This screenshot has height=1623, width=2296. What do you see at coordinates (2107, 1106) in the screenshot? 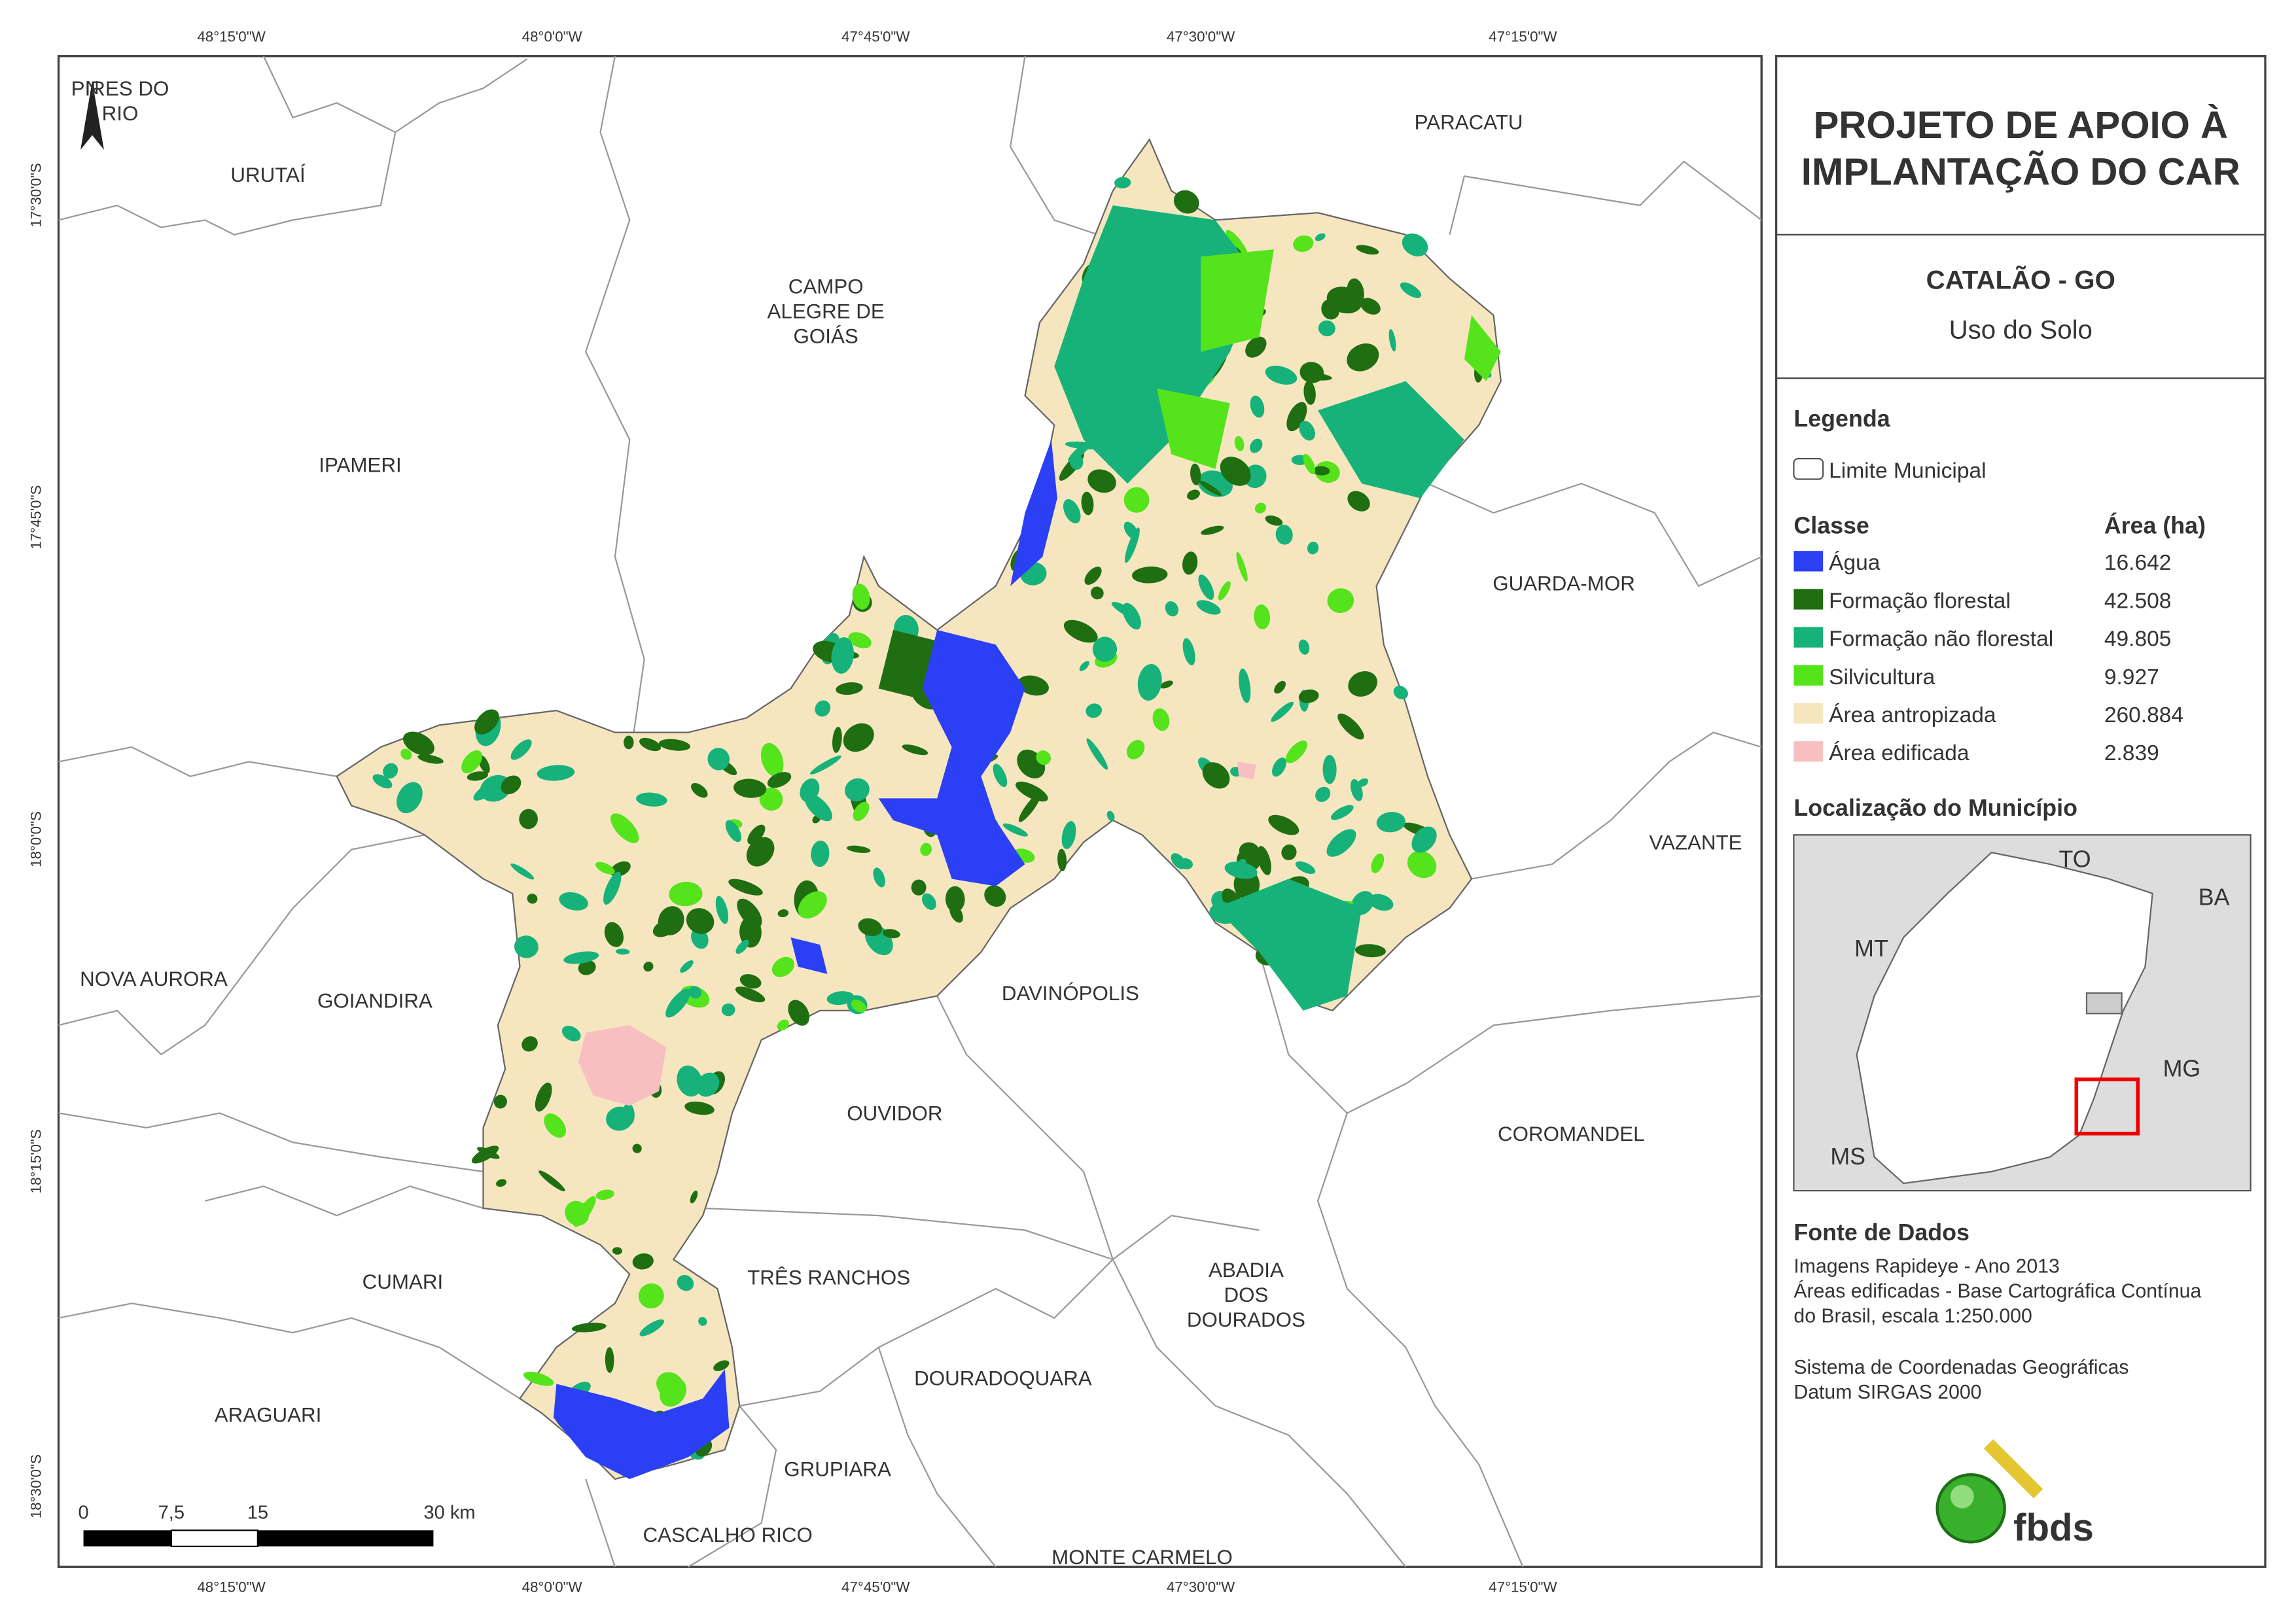
I see `location-highlight` at bounding box center [2107, 1106].